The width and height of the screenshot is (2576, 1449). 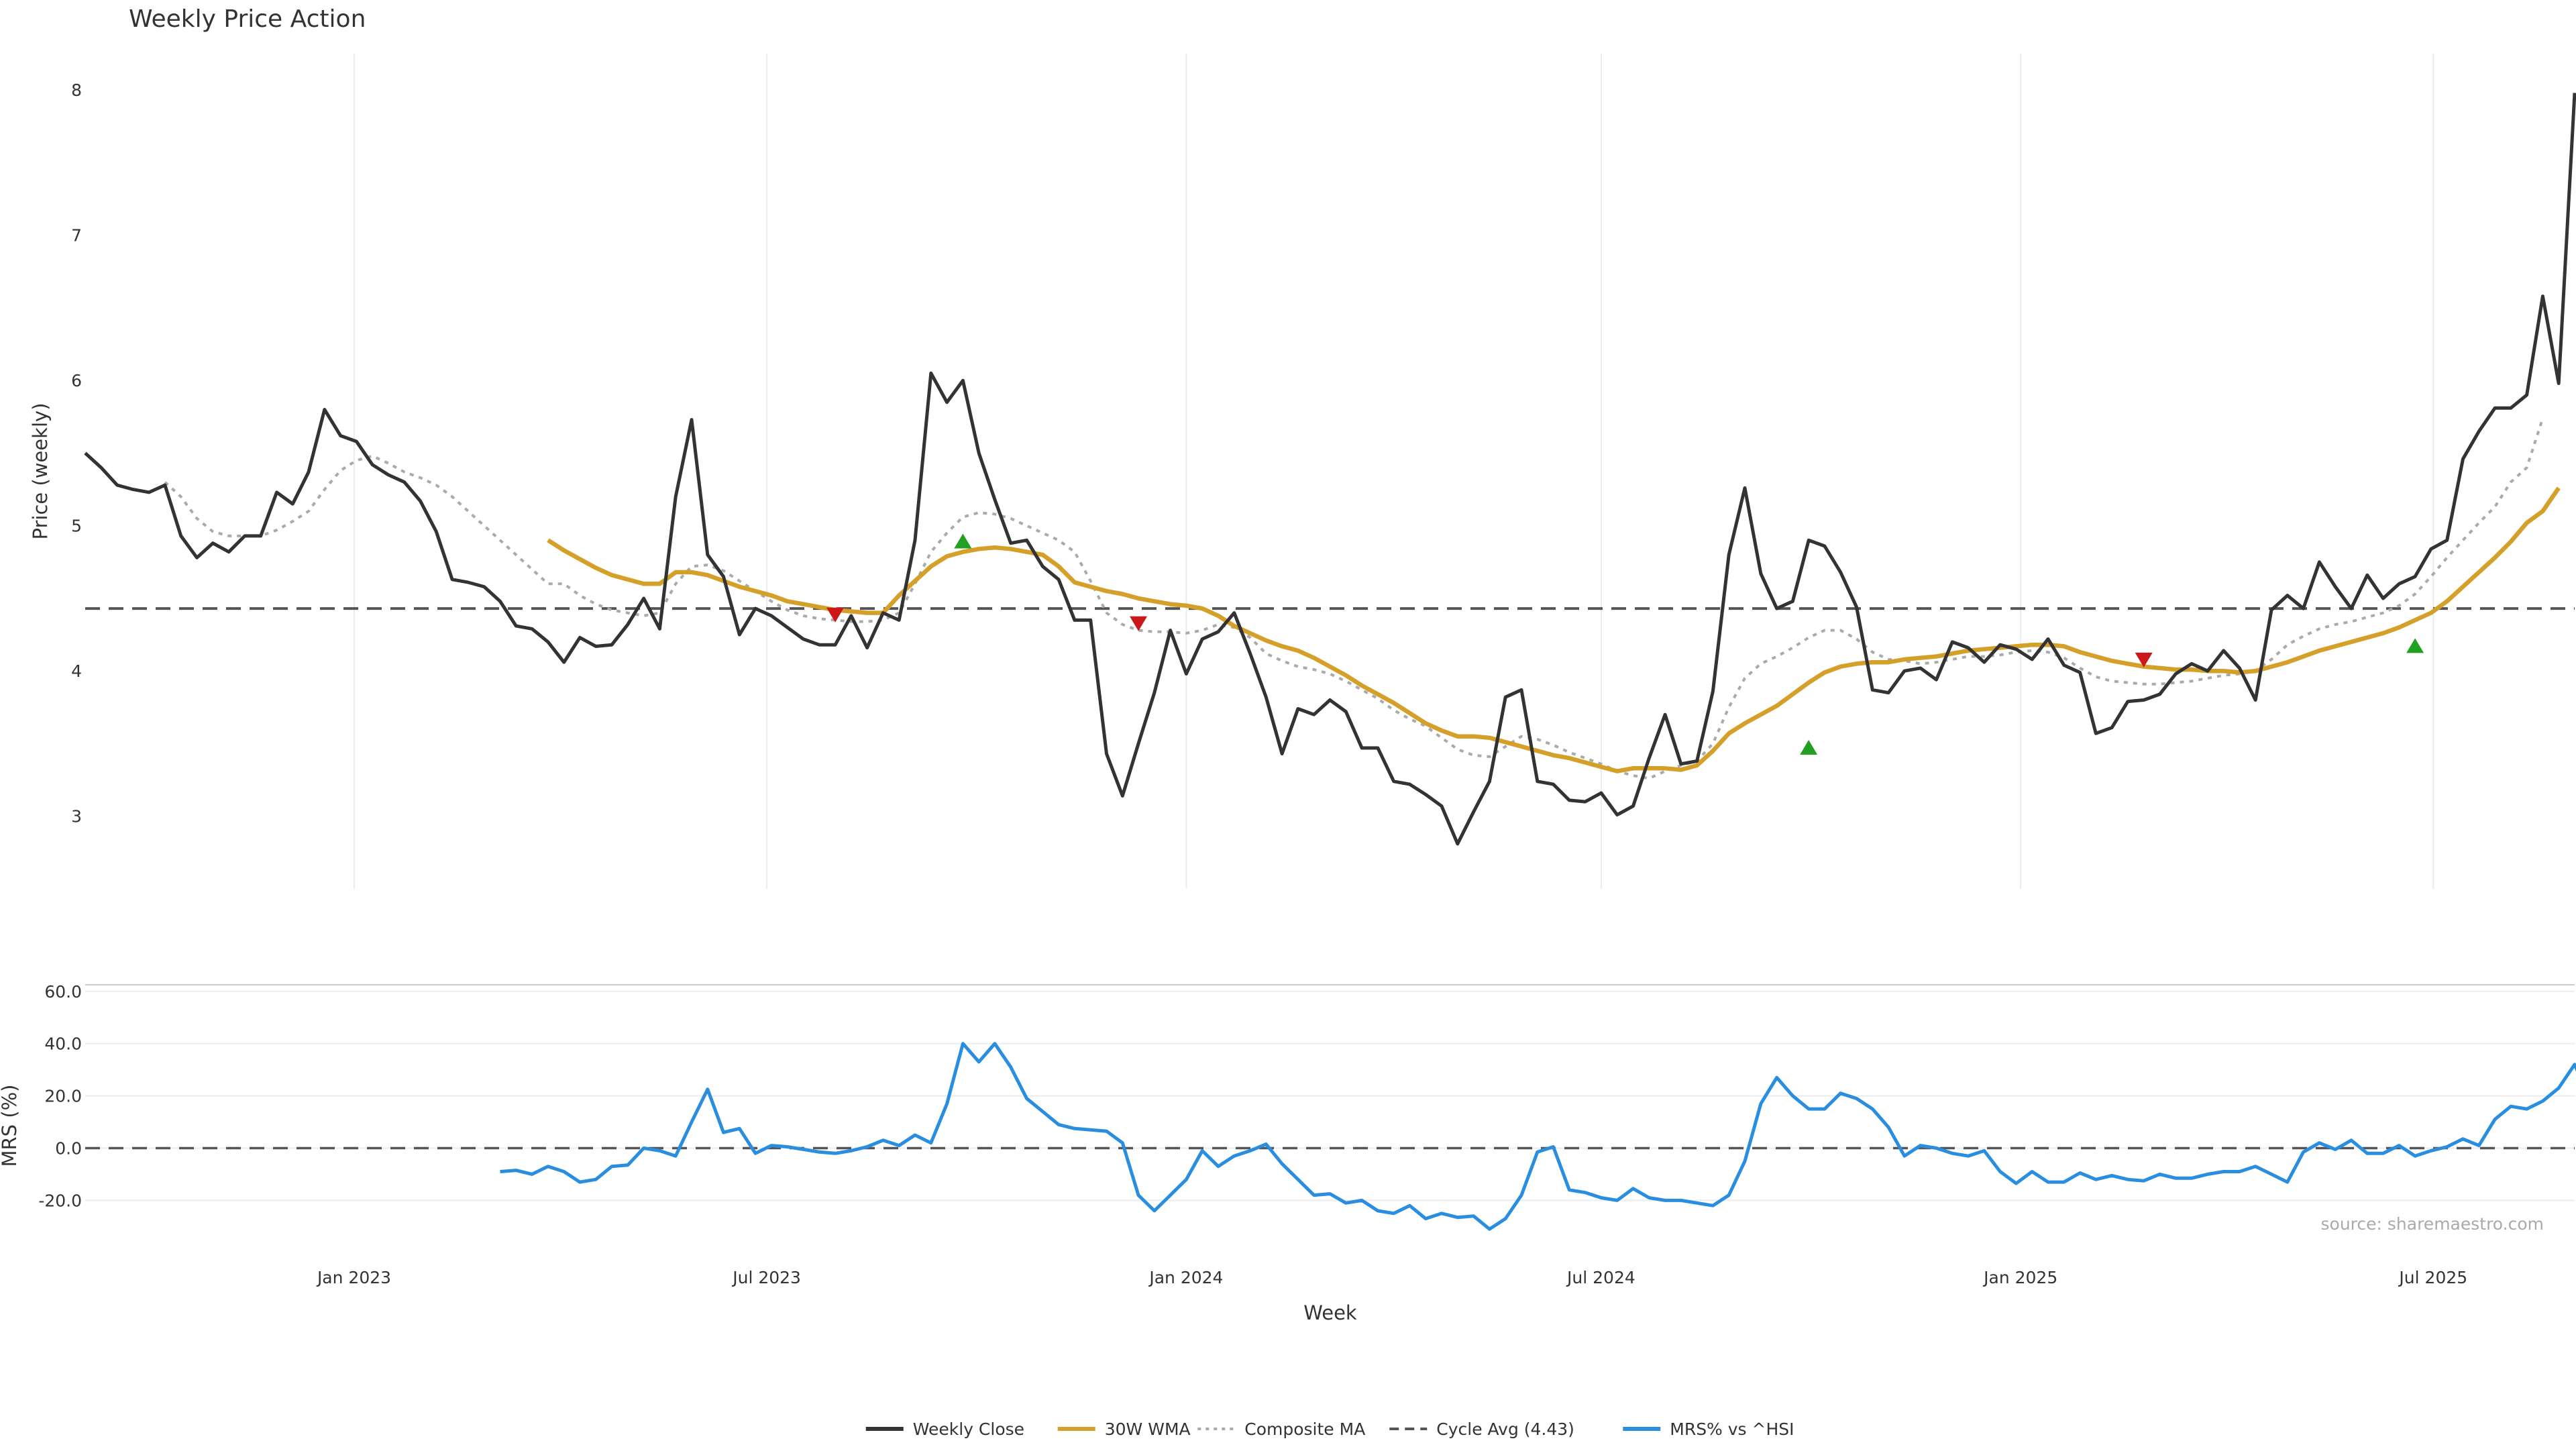 What do you see at coordinates (1304, 1429) in the screenshot?
I see `legend-label: Composite MA` at bounding box center [1304, 1429].